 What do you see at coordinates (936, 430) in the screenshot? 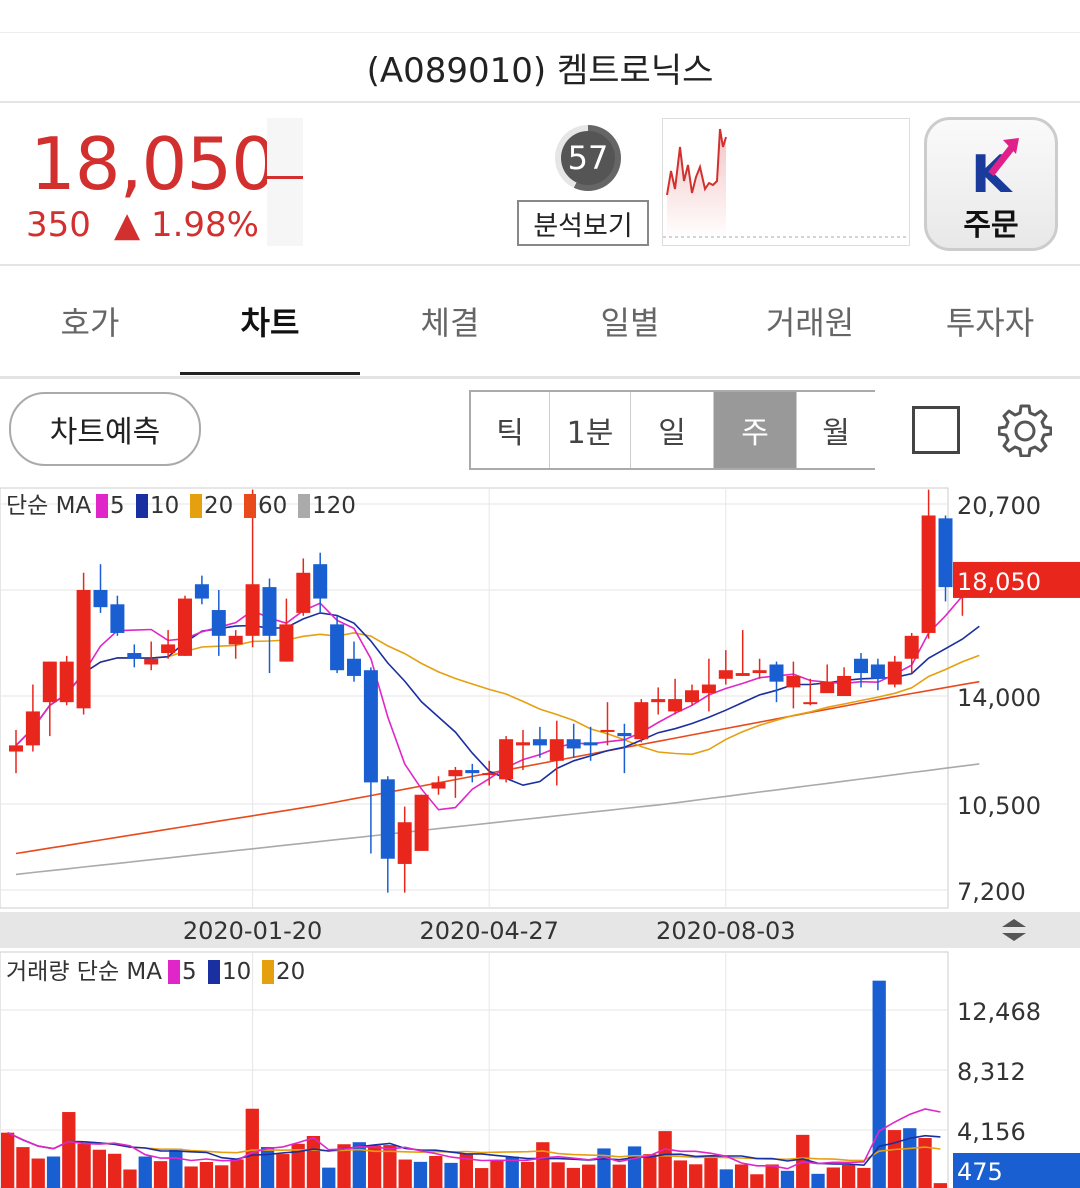
I see `fullscreen-checkbox` at bounding box center [936, 430].